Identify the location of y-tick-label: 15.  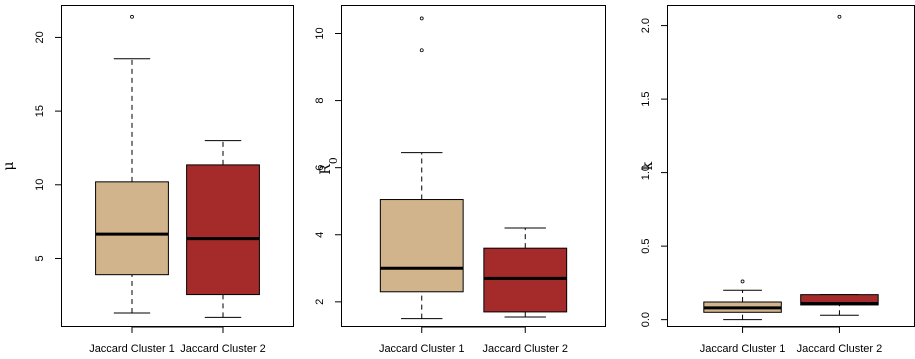
(40, 111).